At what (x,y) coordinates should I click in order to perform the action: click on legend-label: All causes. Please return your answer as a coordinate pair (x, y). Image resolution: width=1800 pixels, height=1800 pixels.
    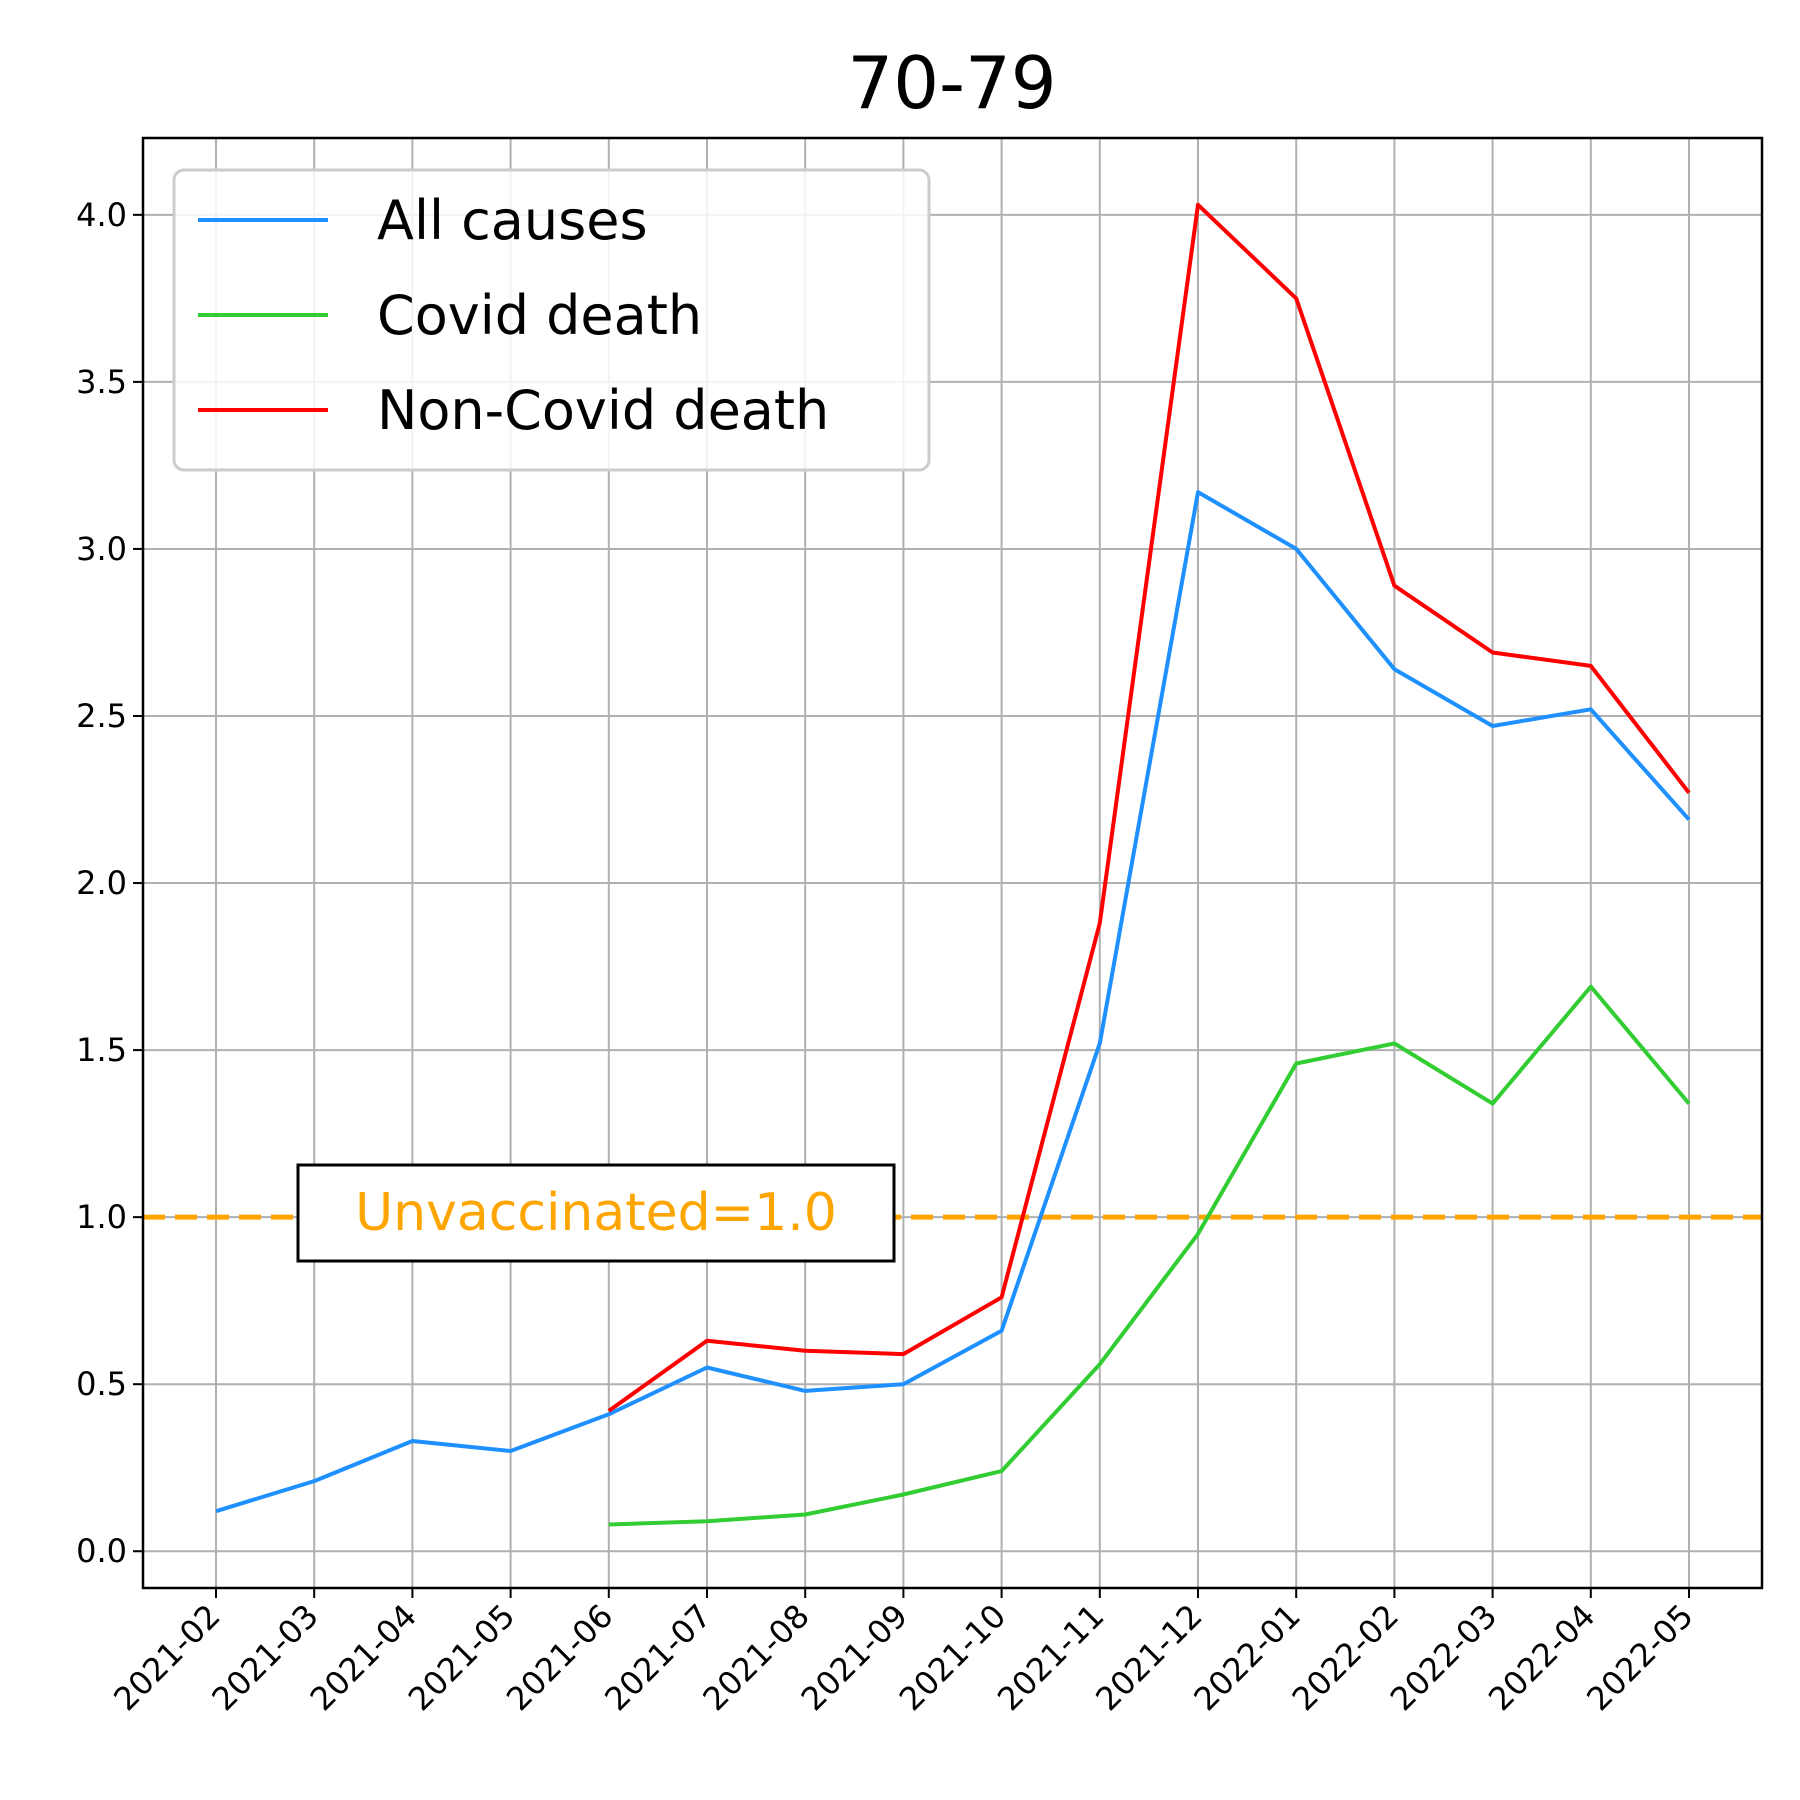
    Looking at the image, I should click on (512, 220).